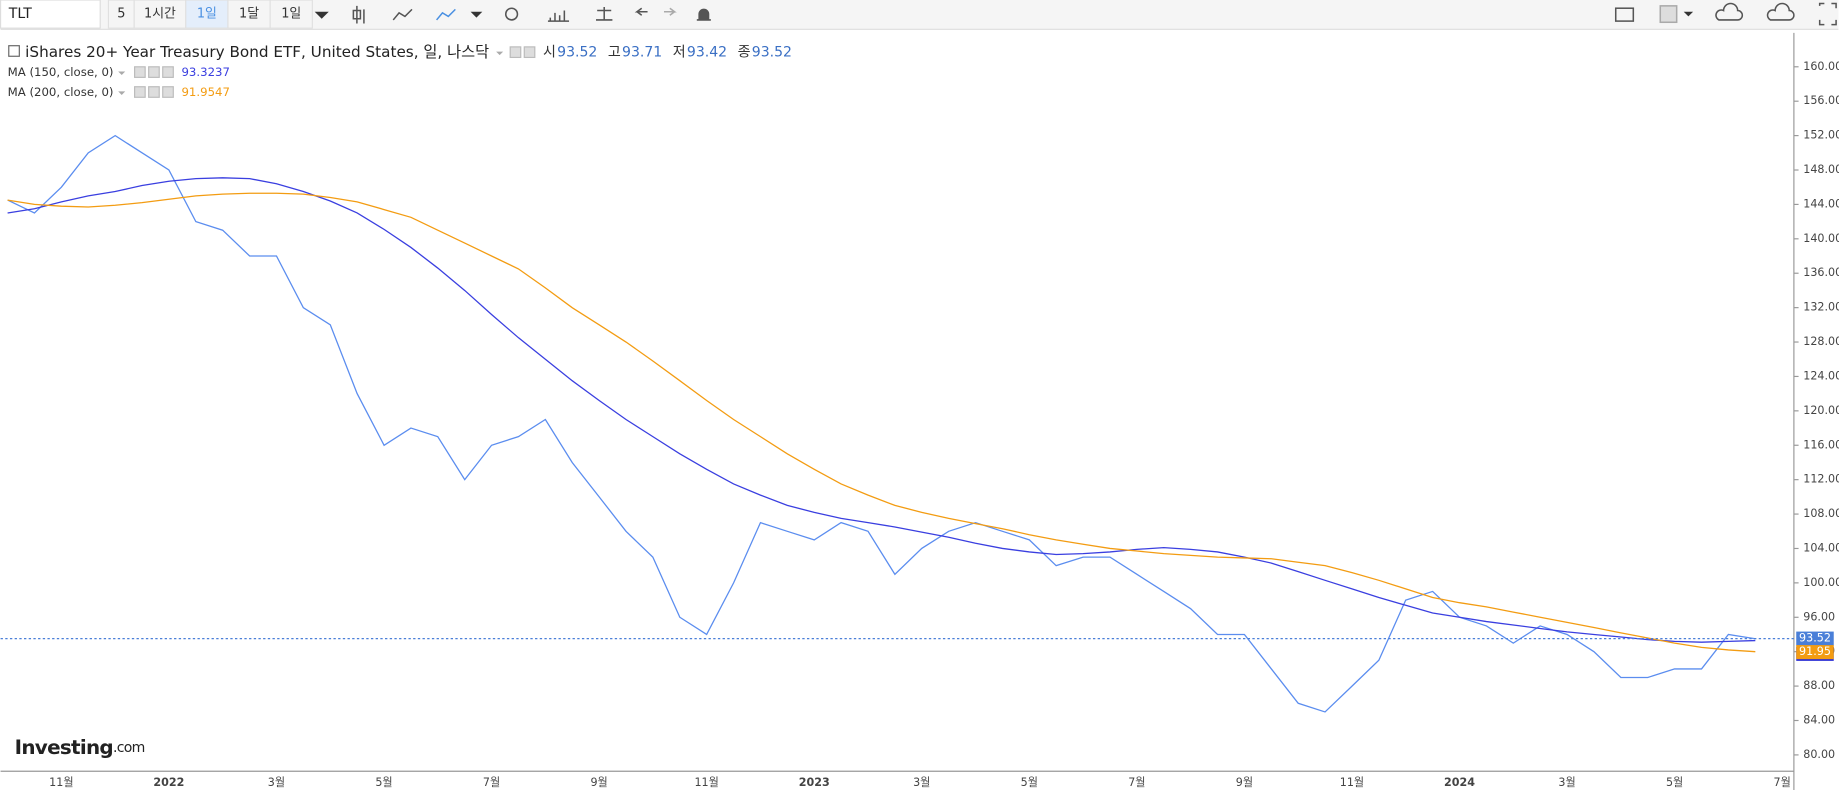 This screenshot has height=794, width=1839. What do you see at coordinates (549, 53) in the screenshot?
I see `ohlc-label: 시` at bounding box center [549, 53].